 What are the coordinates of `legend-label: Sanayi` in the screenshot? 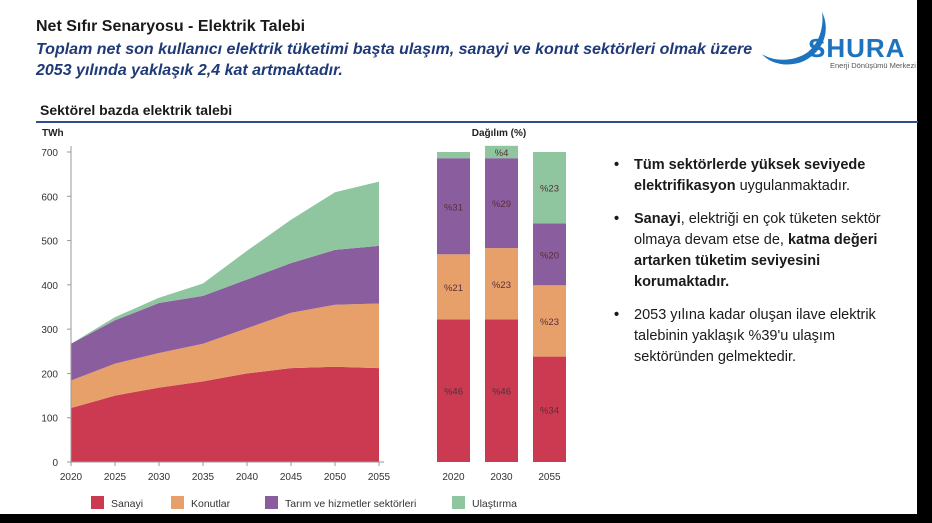 It's located at (127, 504).